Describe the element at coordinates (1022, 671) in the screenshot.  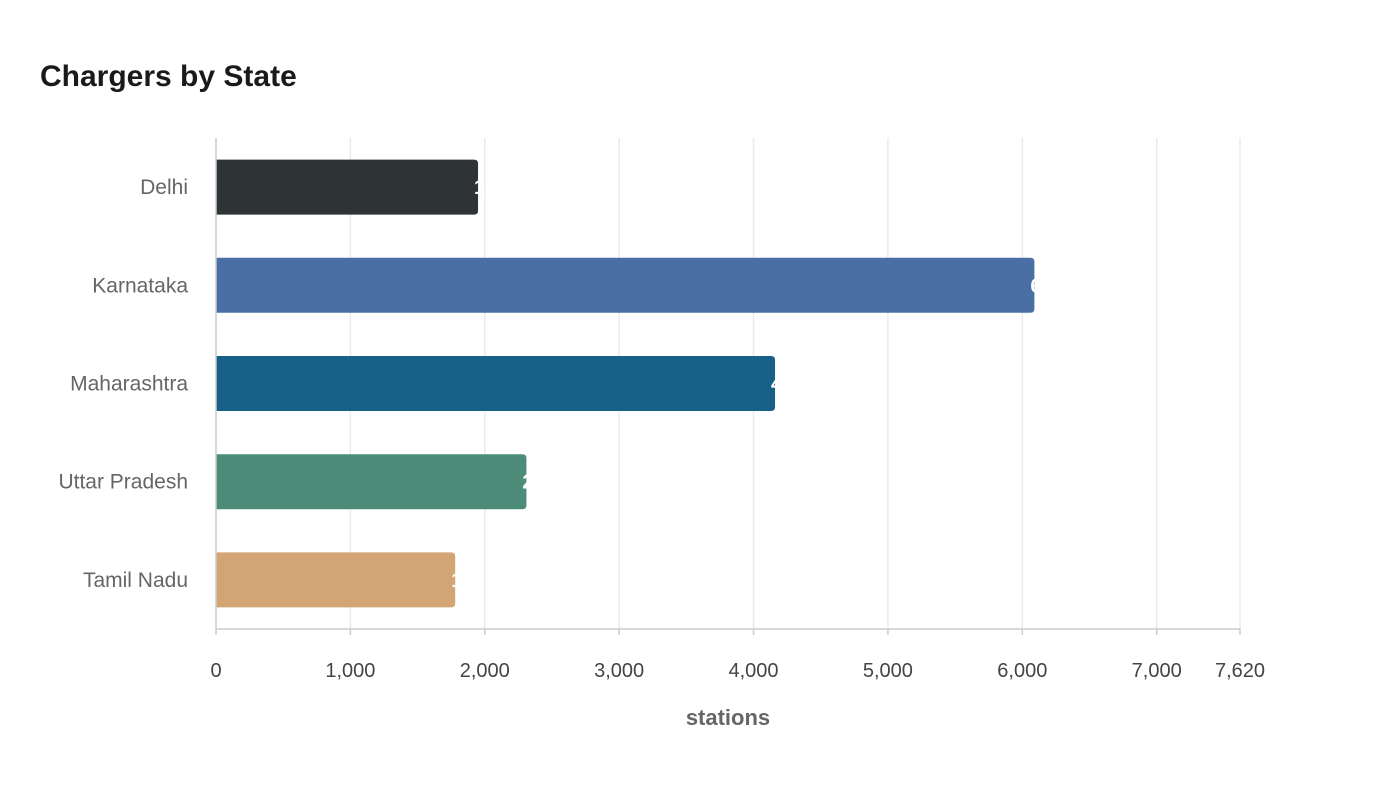
I see `x-tick-label: 6,000` at that location.